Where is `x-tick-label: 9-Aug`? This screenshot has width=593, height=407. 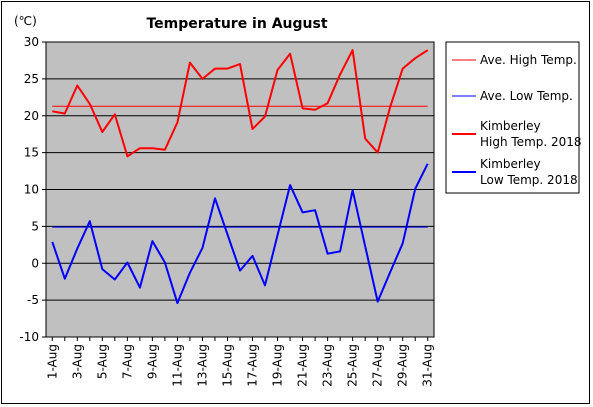
x-tick-label: 9-Aug is located at coordinates (152, 361).